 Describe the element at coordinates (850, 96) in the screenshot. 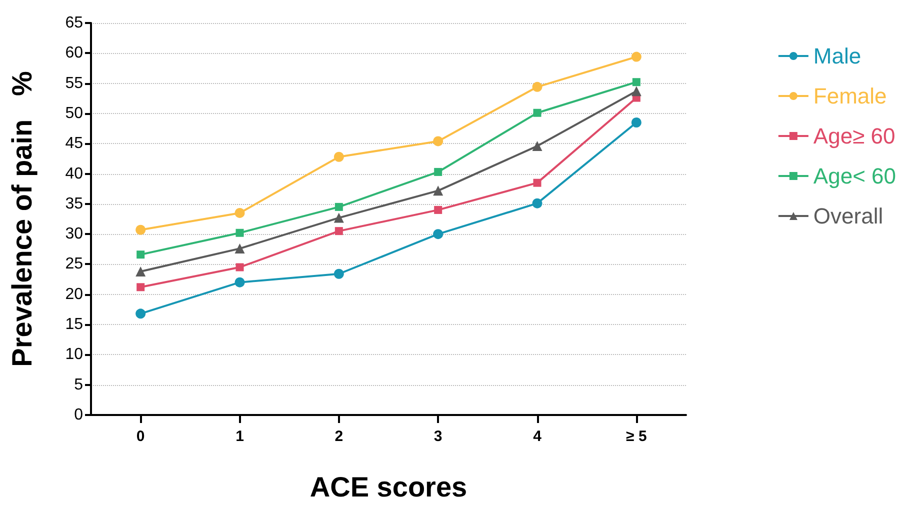

I see `legend-label: Female` at that location.